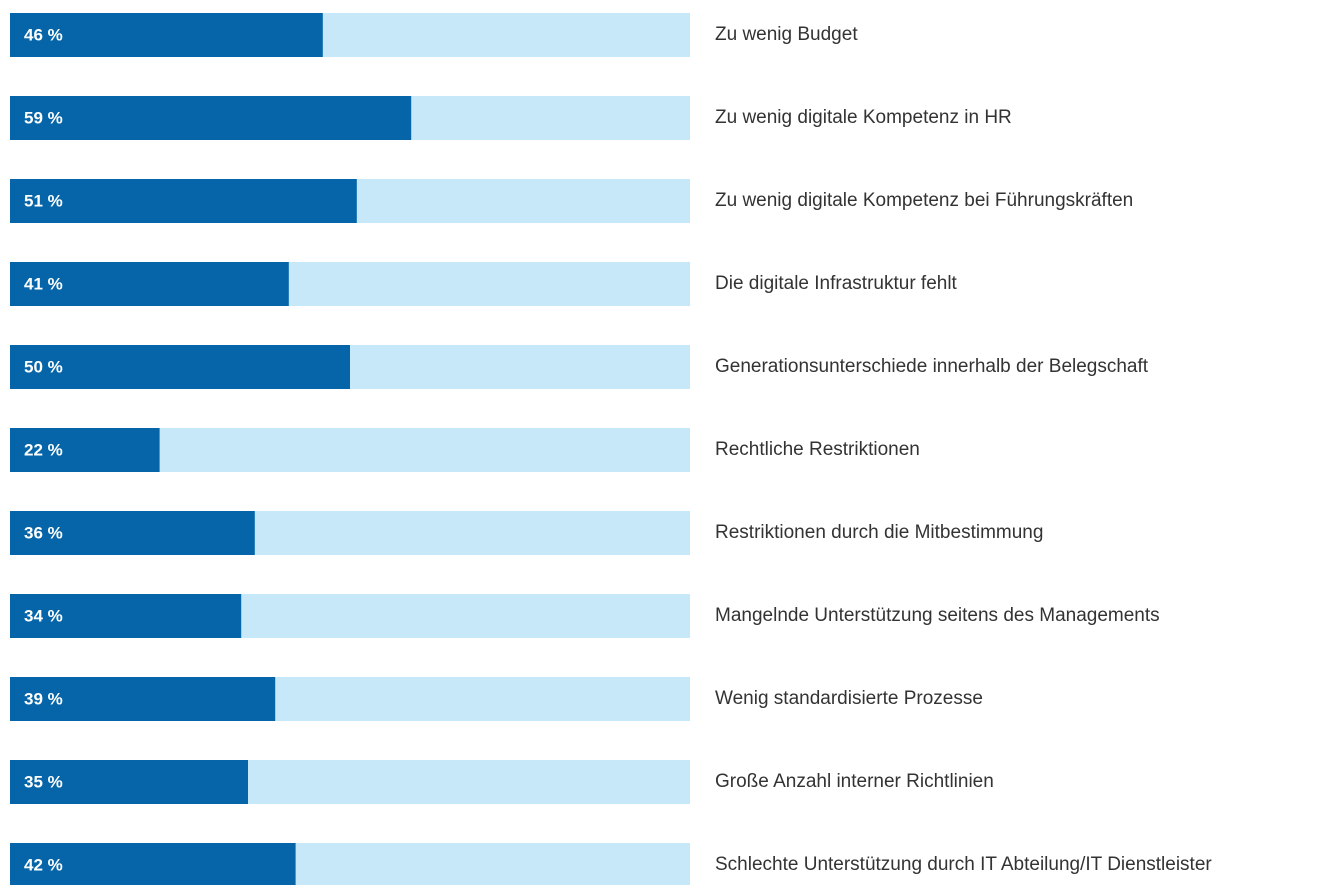 This screenshot has height=885, width=1332. Describe the element at coordinates (43, 200) in the screenshot. I see `value-label: 51 %` at that location.